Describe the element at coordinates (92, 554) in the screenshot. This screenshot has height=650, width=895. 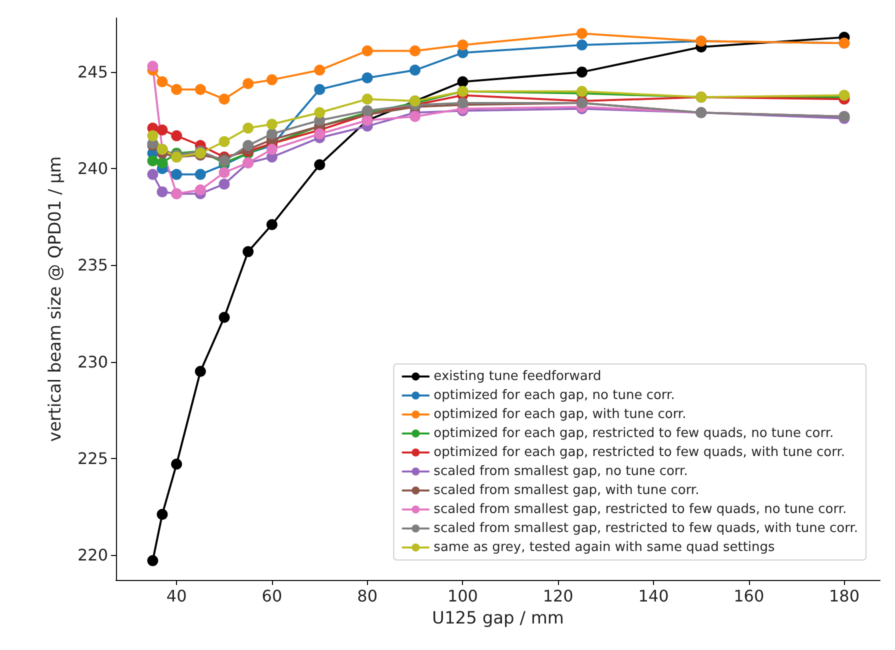
I see `y-tick-label: 220` at that location.